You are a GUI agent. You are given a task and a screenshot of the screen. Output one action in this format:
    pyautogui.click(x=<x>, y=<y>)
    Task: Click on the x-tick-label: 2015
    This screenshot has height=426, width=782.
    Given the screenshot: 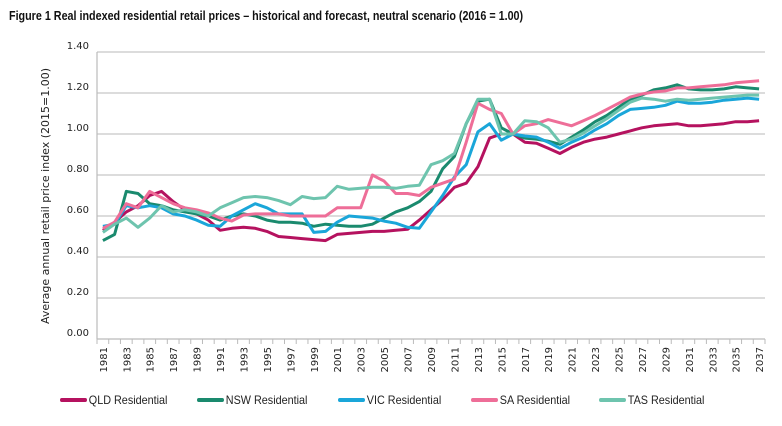 What is the action you would take?
    pyautogui.click(x=502, y=359)
    